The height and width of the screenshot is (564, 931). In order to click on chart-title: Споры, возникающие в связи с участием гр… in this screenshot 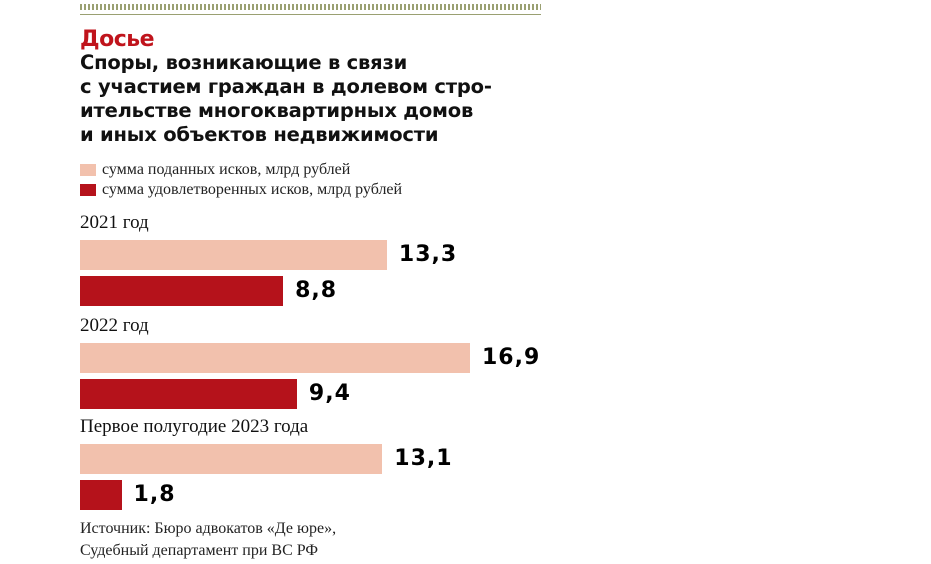, I will do `click(286, 98)`.